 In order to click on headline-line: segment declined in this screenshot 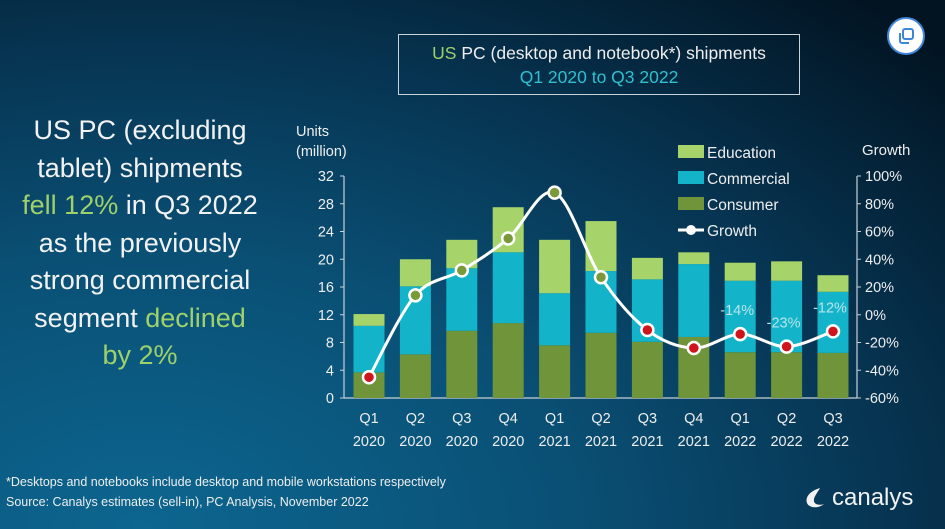, I will do `click(140, 319)`.